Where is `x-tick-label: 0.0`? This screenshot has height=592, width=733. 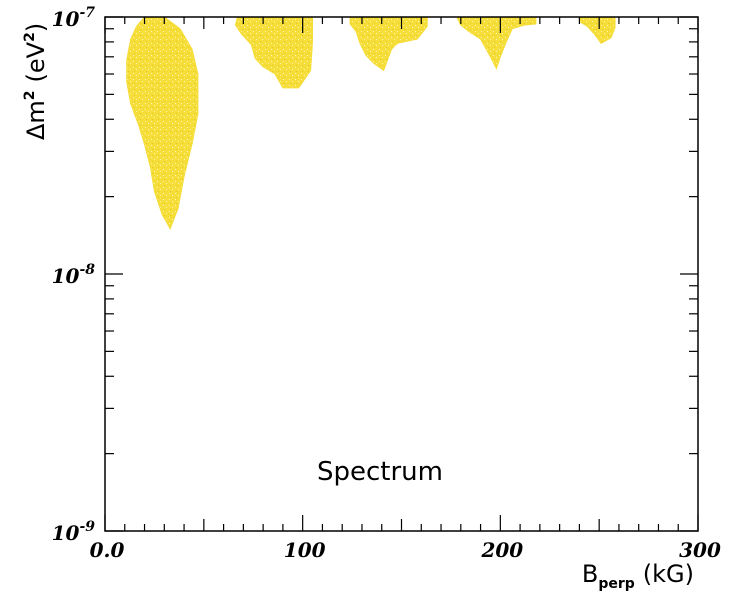 x-tick-label: 0.0 is located at coordinates (107, 550).